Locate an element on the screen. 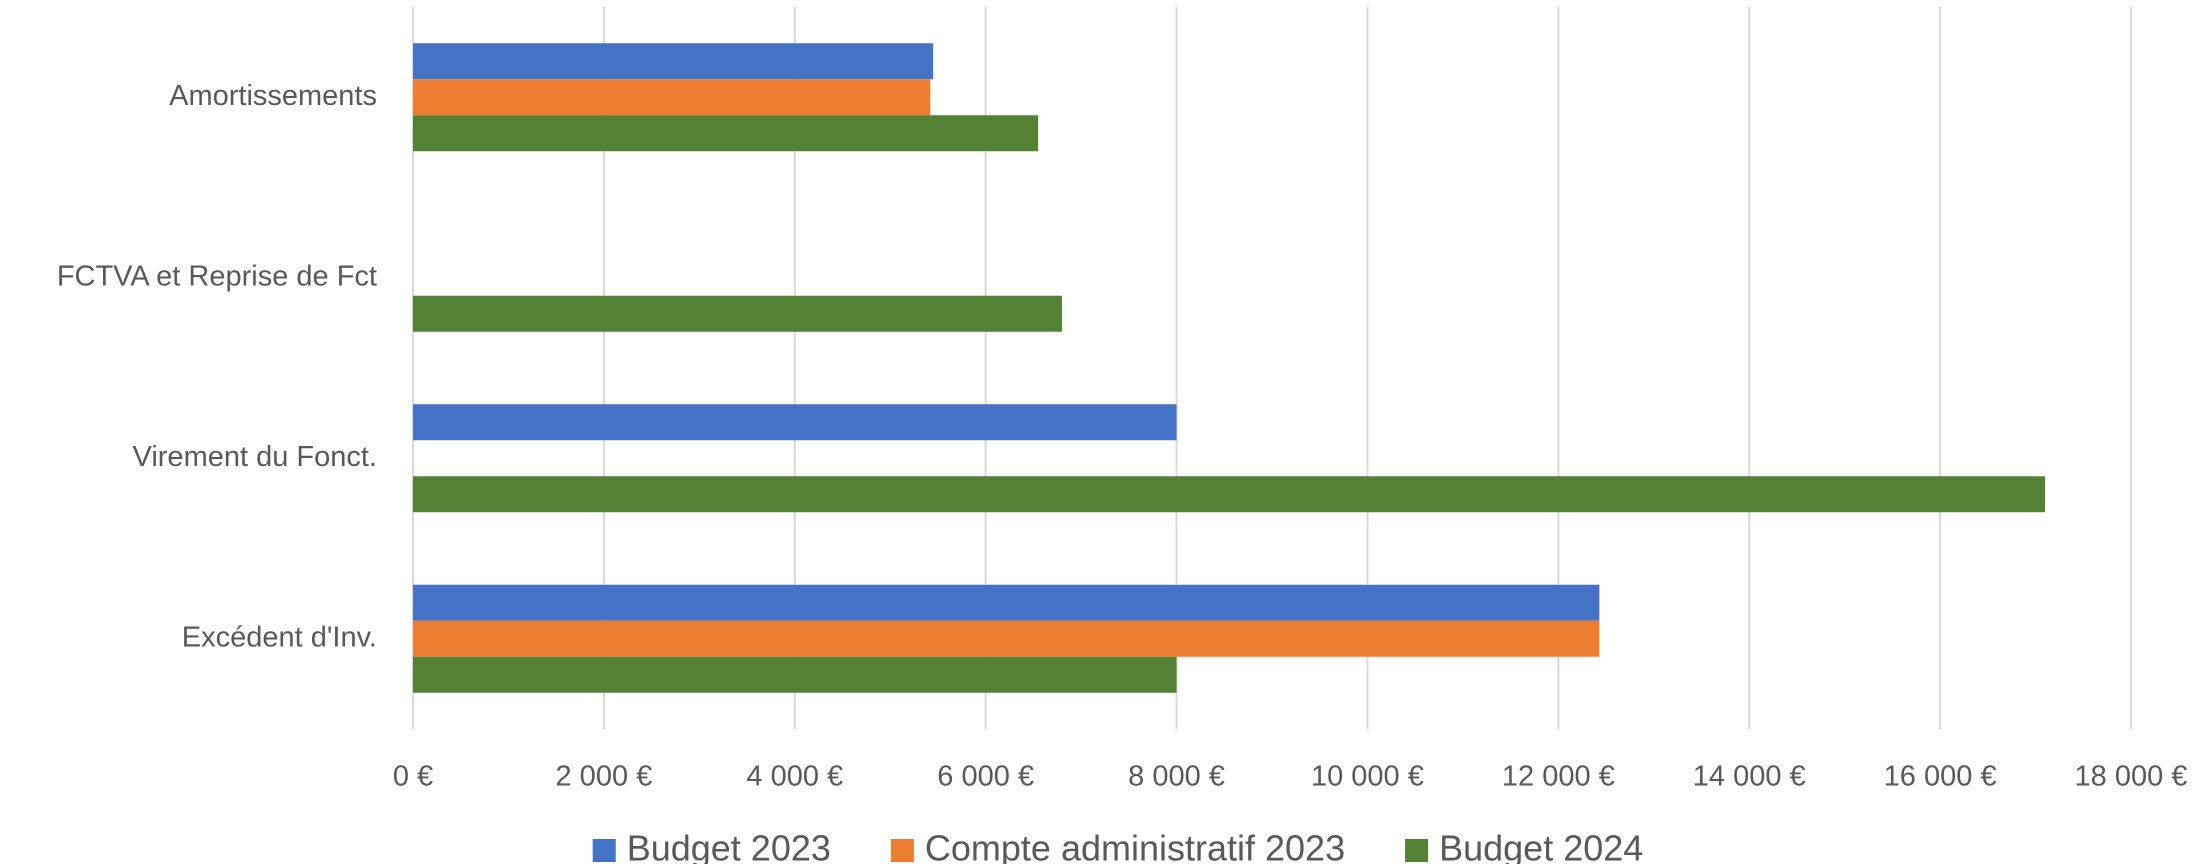  x-tick-label: 6 000 € is located at coordinates (985, 777).